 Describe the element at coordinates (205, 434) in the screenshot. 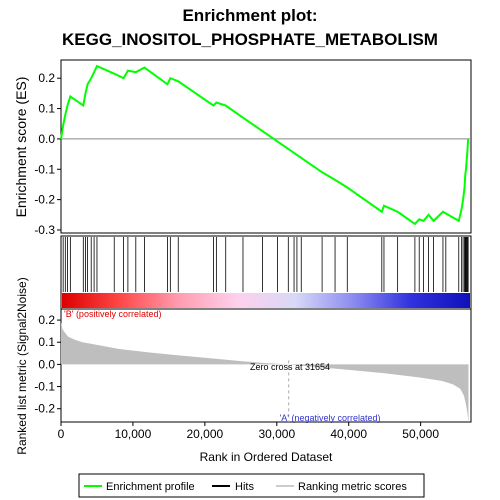

I see `x-tick-label: 20,000` at that location.